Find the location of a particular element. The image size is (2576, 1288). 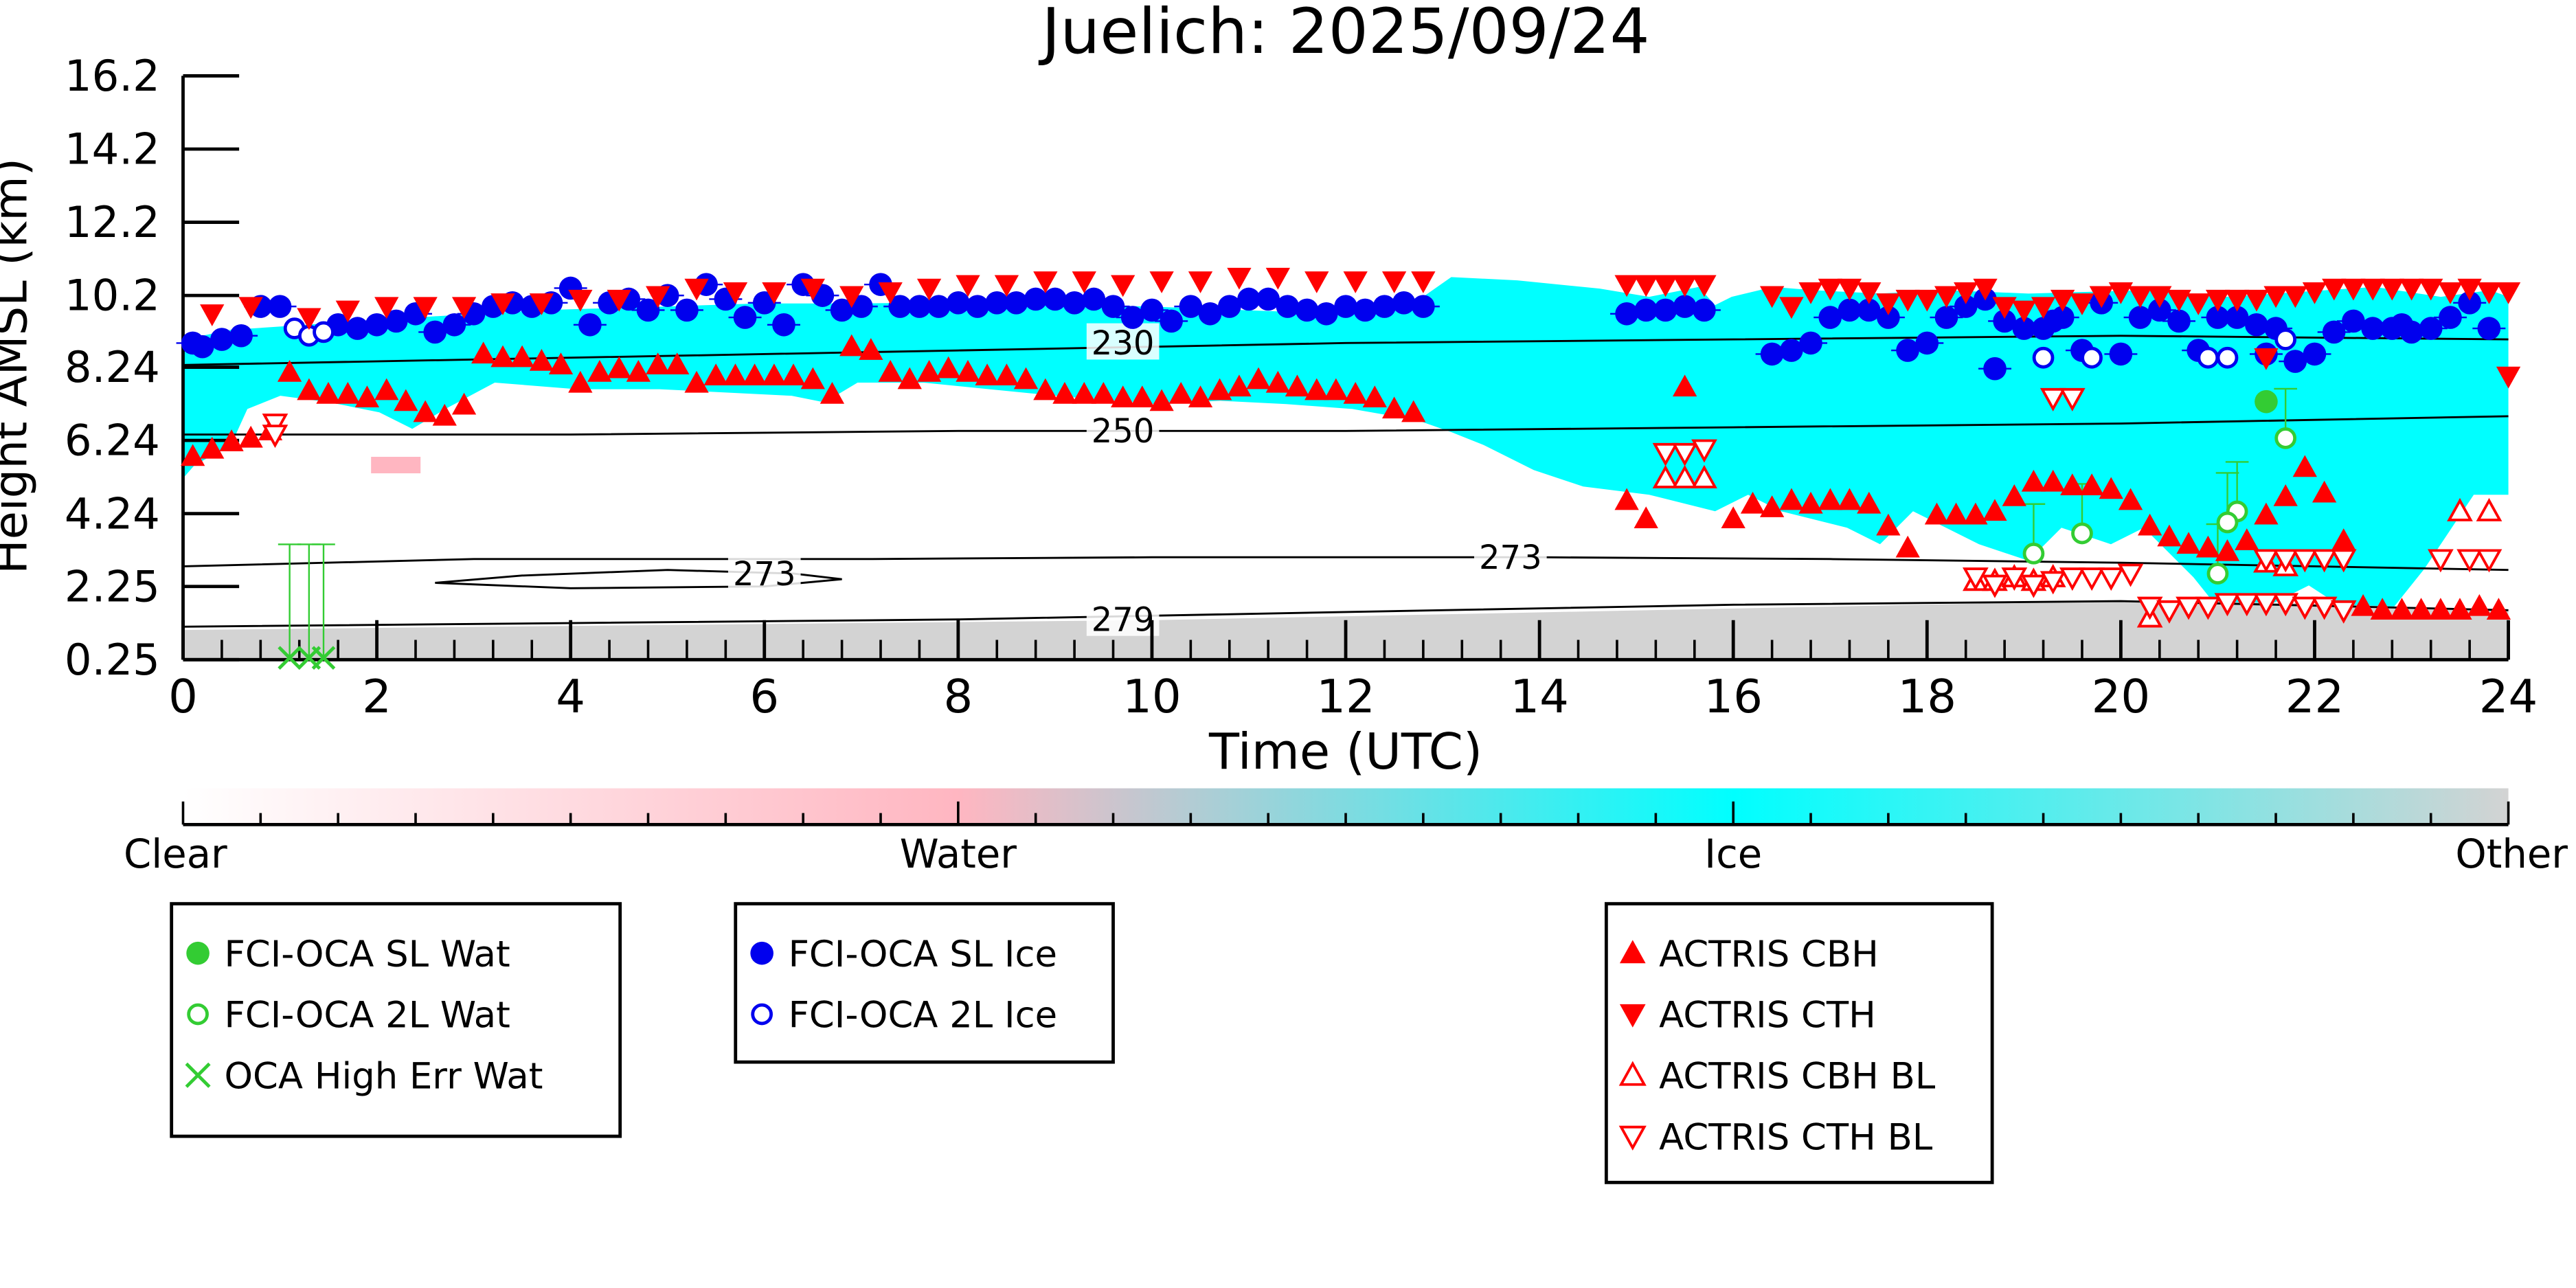

legend-box is located at coordinates (396, 1020).